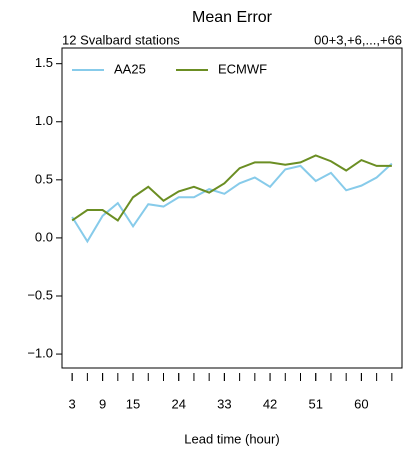  What do you see at coordinates (242, 68) in the screenshot?
I see `legend-label: ECMWF` at bounding box center [242, 68].